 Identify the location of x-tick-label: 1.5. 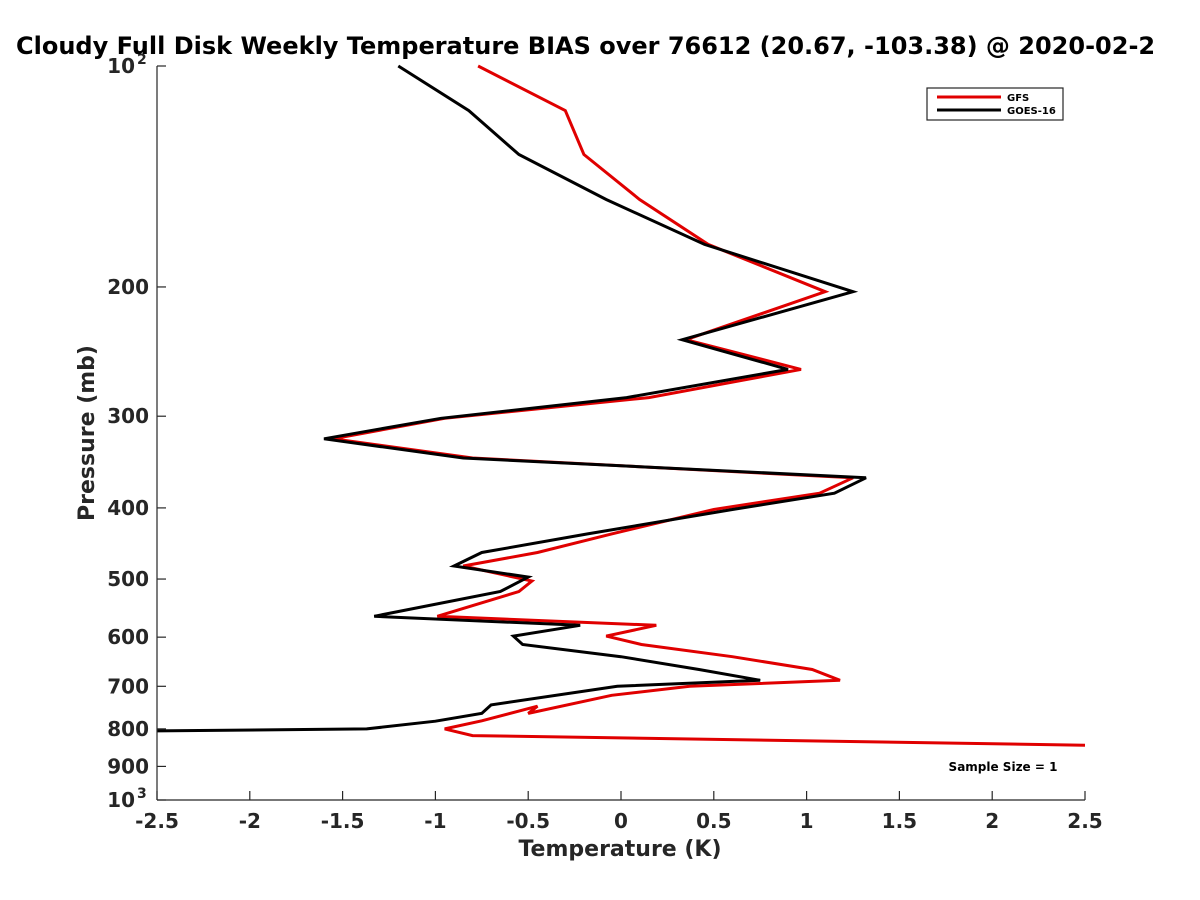
(899, 821).